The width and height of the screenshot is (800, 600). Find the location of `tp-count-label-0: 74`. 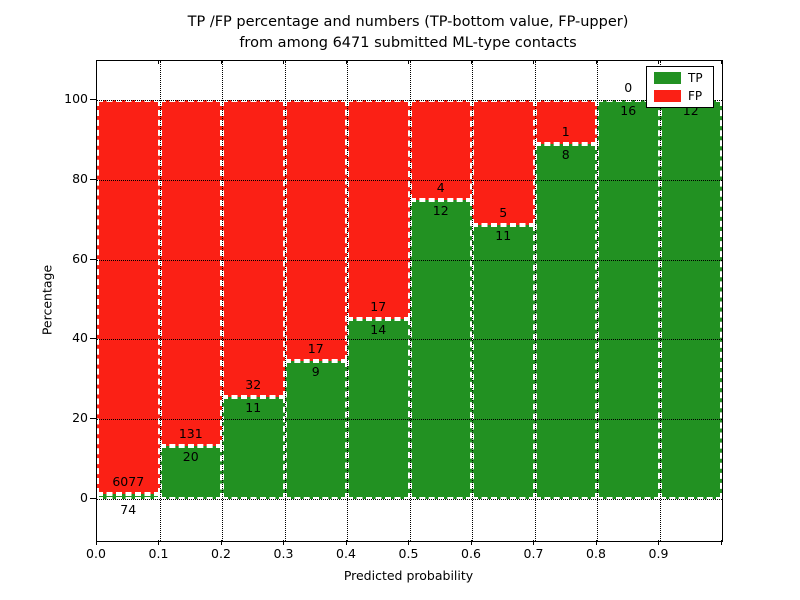

tp-count-label-0: 74 is located at coordinates (128, 509).